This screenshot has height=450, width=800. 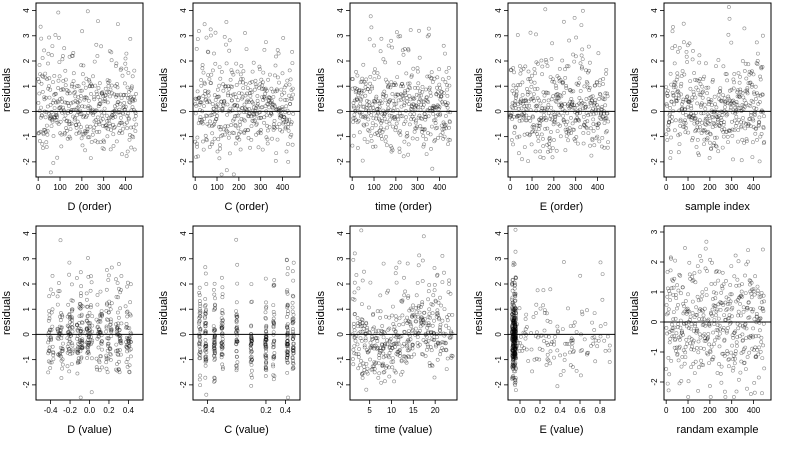 I want to click on x-tick-label: 400, so click(x=754, y=187).